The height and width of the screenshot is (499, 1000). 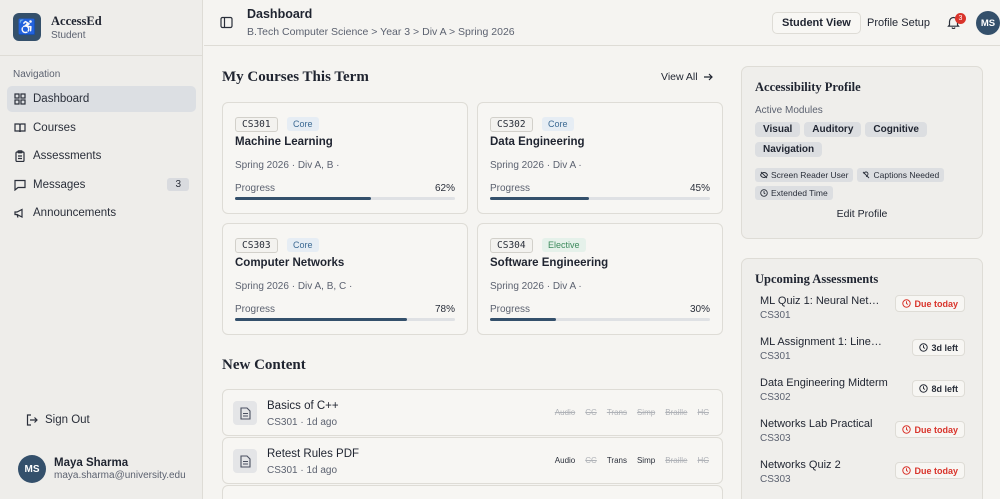 I want to click on sign-out-button: Sign Out, so click(x=58, y=420).